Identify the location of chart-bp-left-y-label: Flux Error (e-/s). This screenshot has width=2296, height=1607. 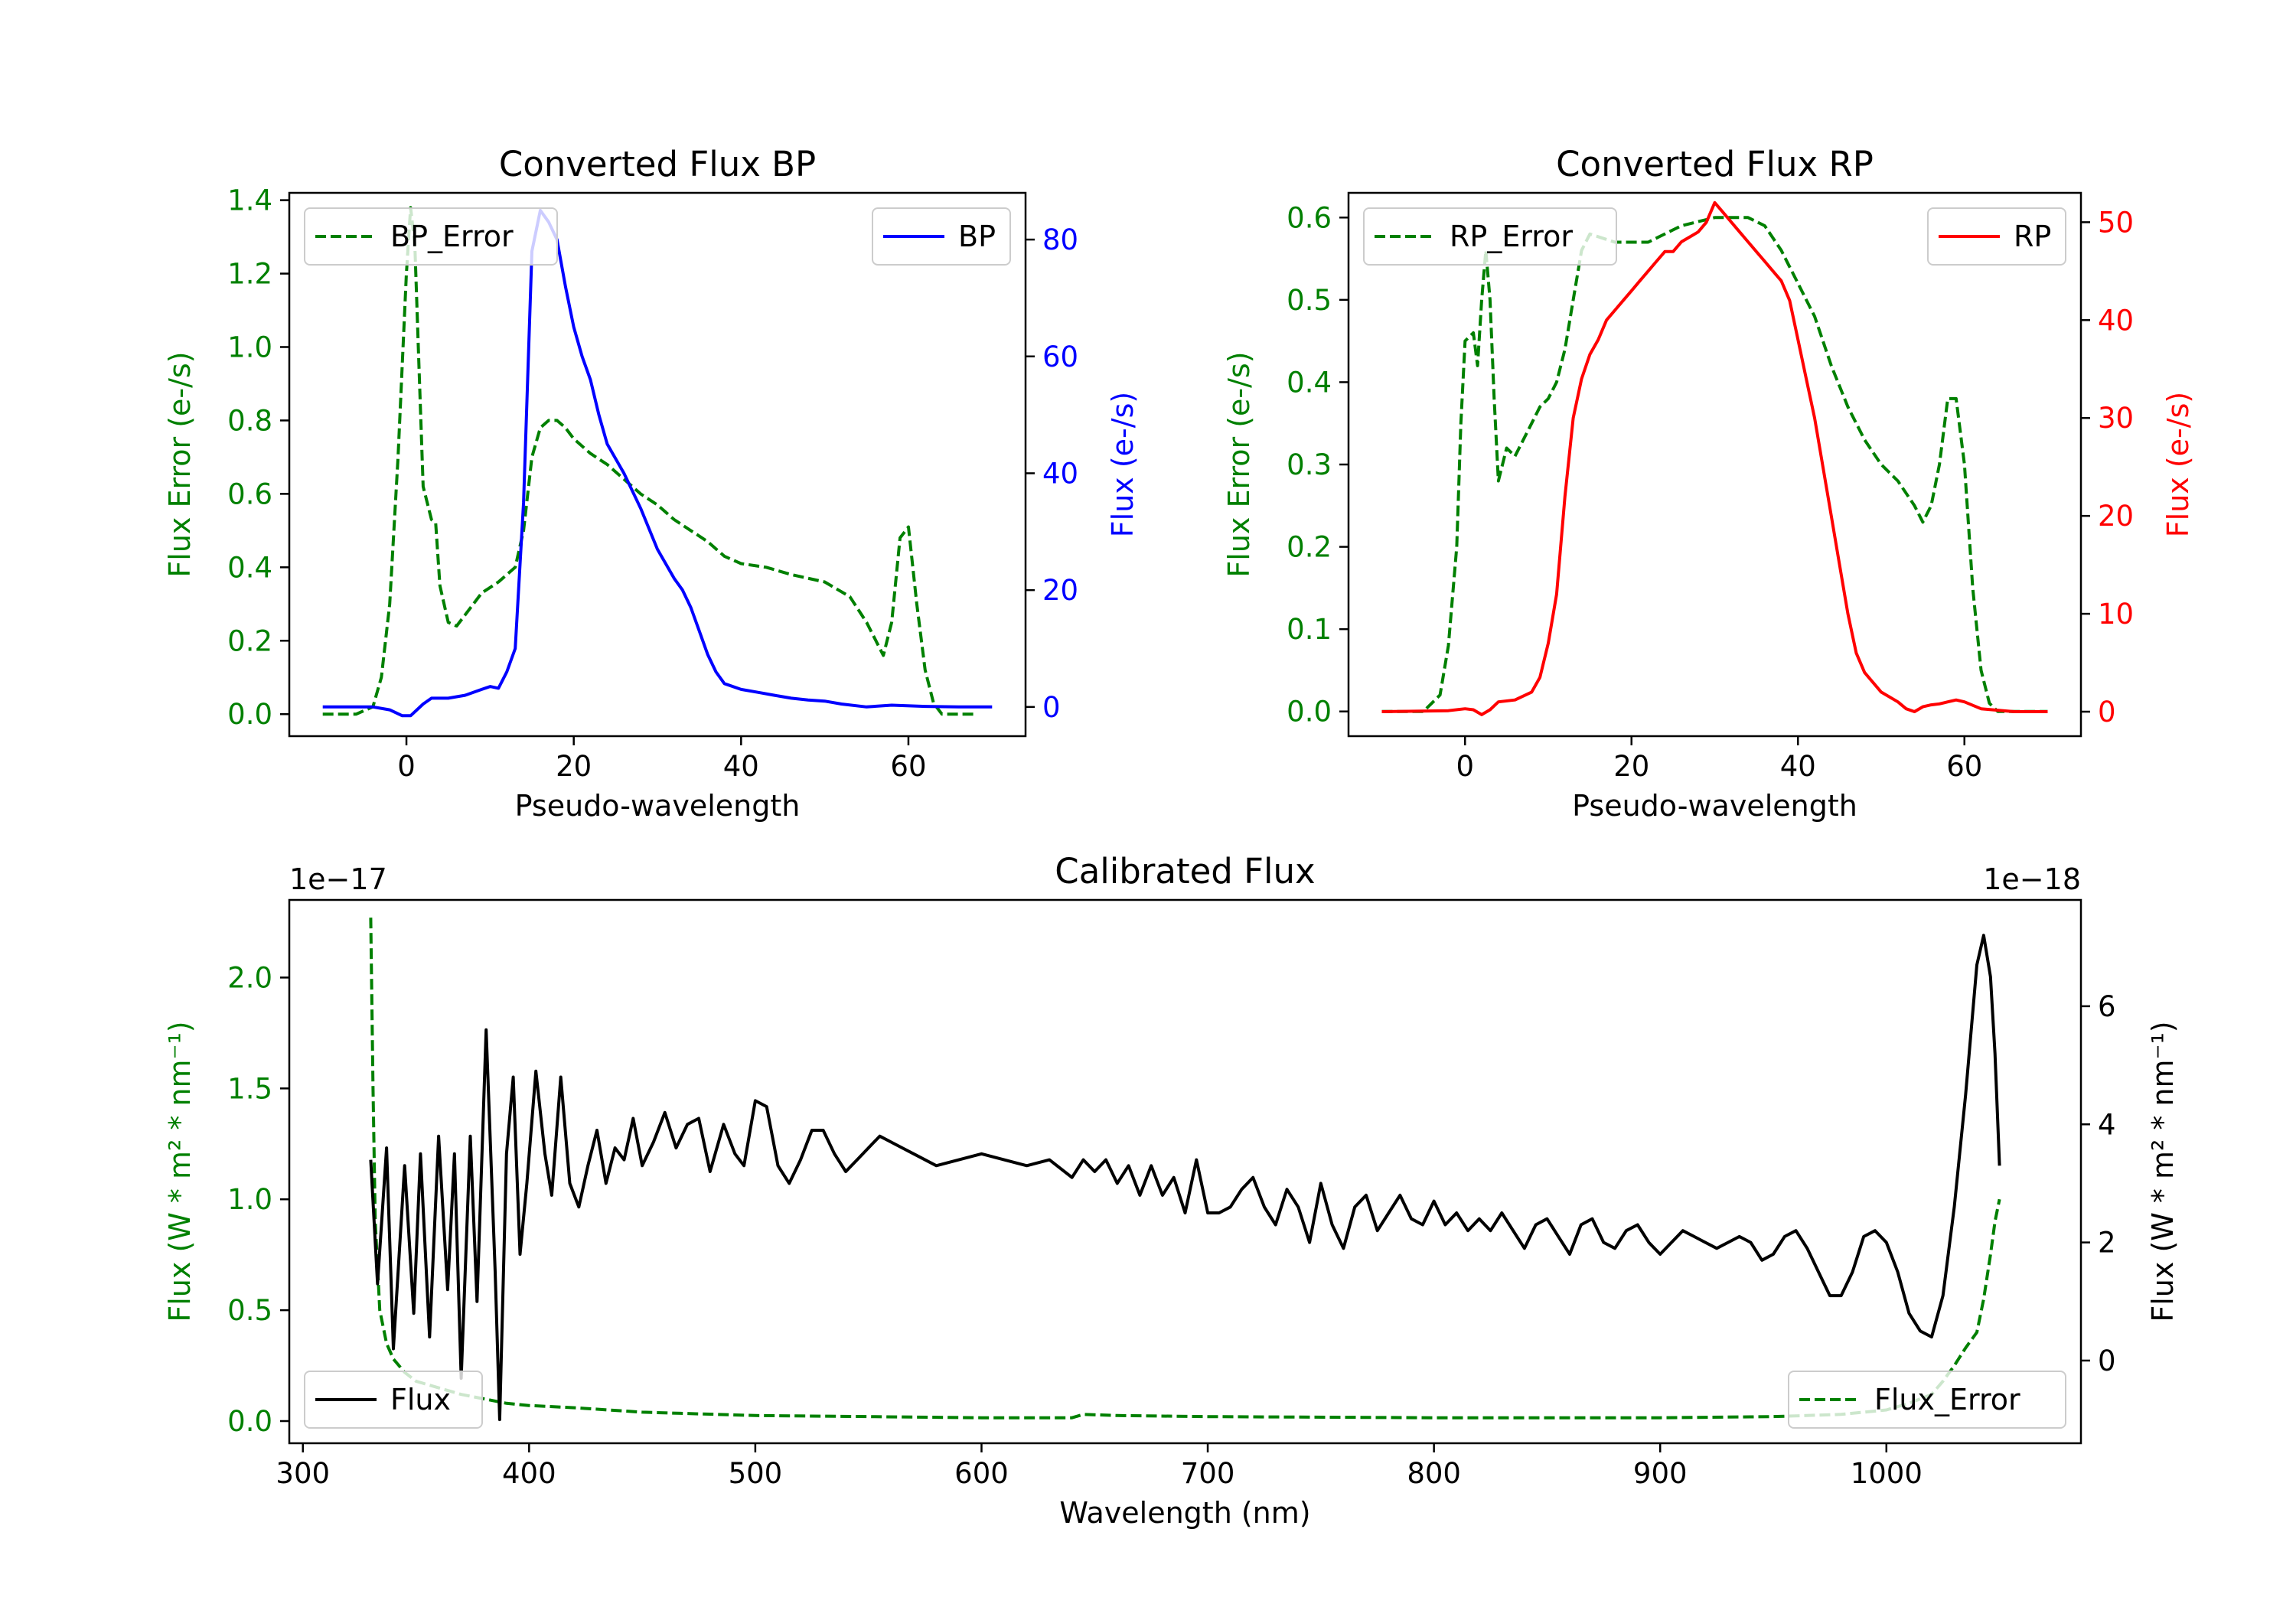
(180, 464).